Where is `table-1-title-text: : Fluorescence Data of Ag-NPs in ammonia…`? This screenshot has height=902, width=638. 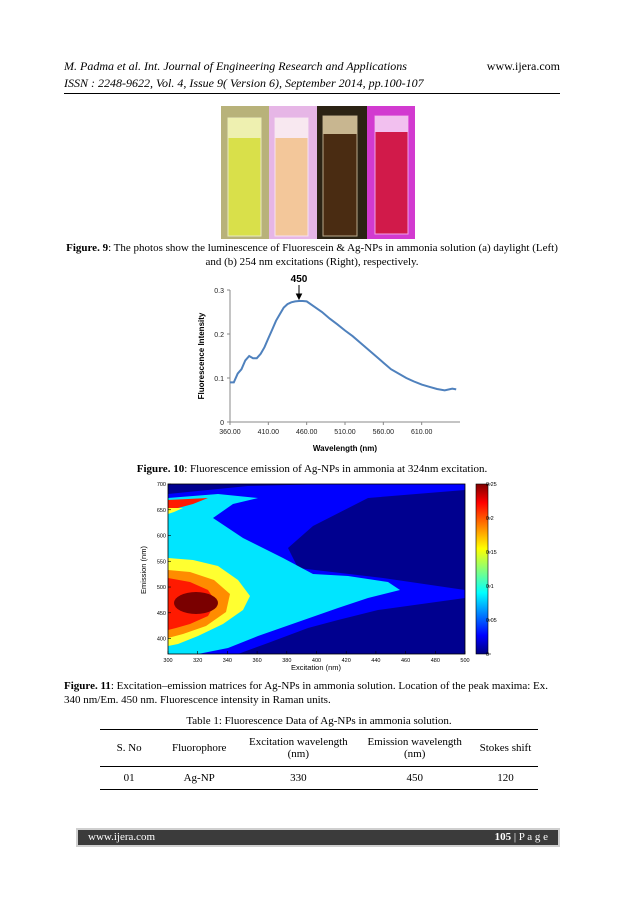
table-1-title-text: : Fluorescence Data of Ag-NPs in ammonia… is located at coordinates (335, 721).